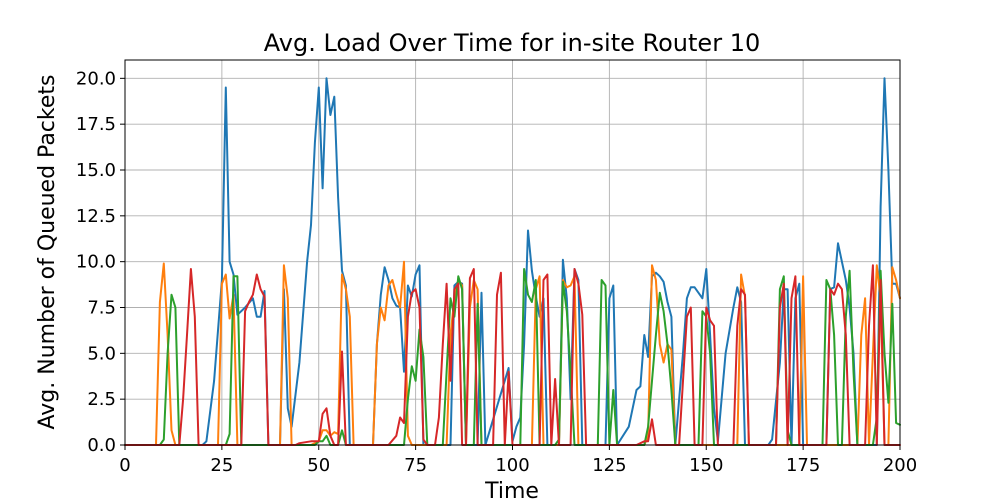 The width and height of the screenshot is (1000, 500). Describe the element at coordinates (101, 445) in the screenshot. I see `y-tick-label: 0.0` at that location.